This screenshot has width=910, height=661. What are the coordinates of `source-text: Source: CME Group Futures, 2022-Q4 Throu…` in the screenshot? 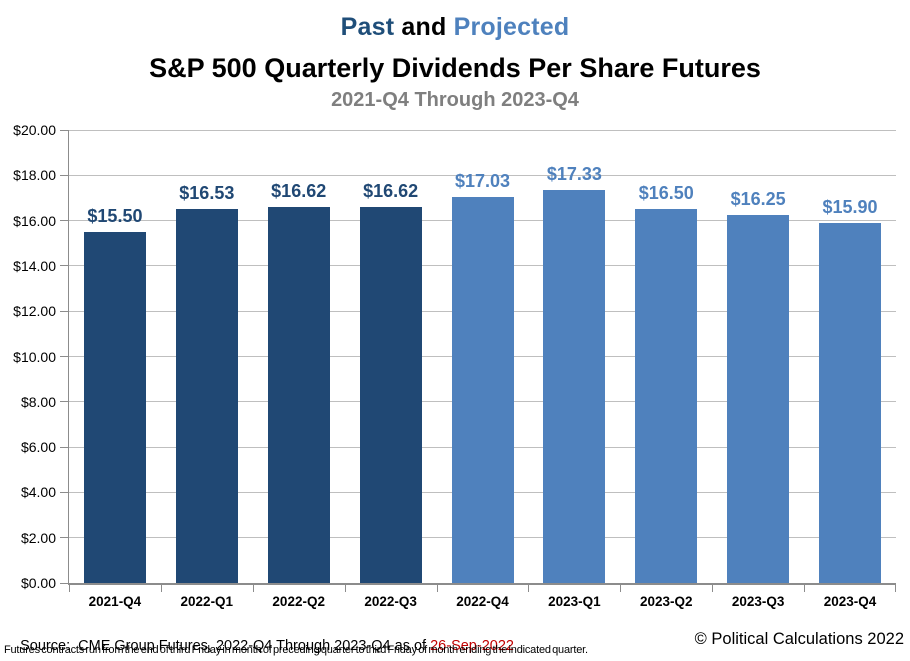 It's located at (225, 646).